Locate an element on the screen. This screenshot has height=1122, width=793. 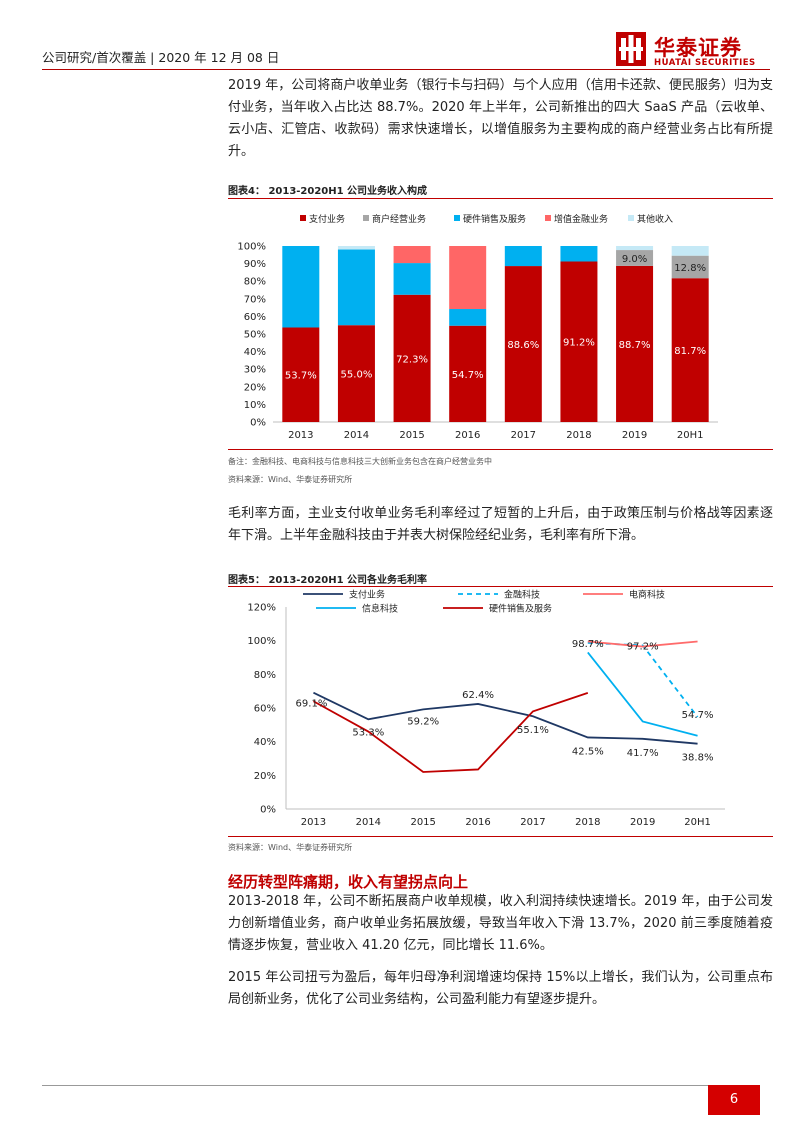
data-label: 91.2% is located at coordinates (579, 343).